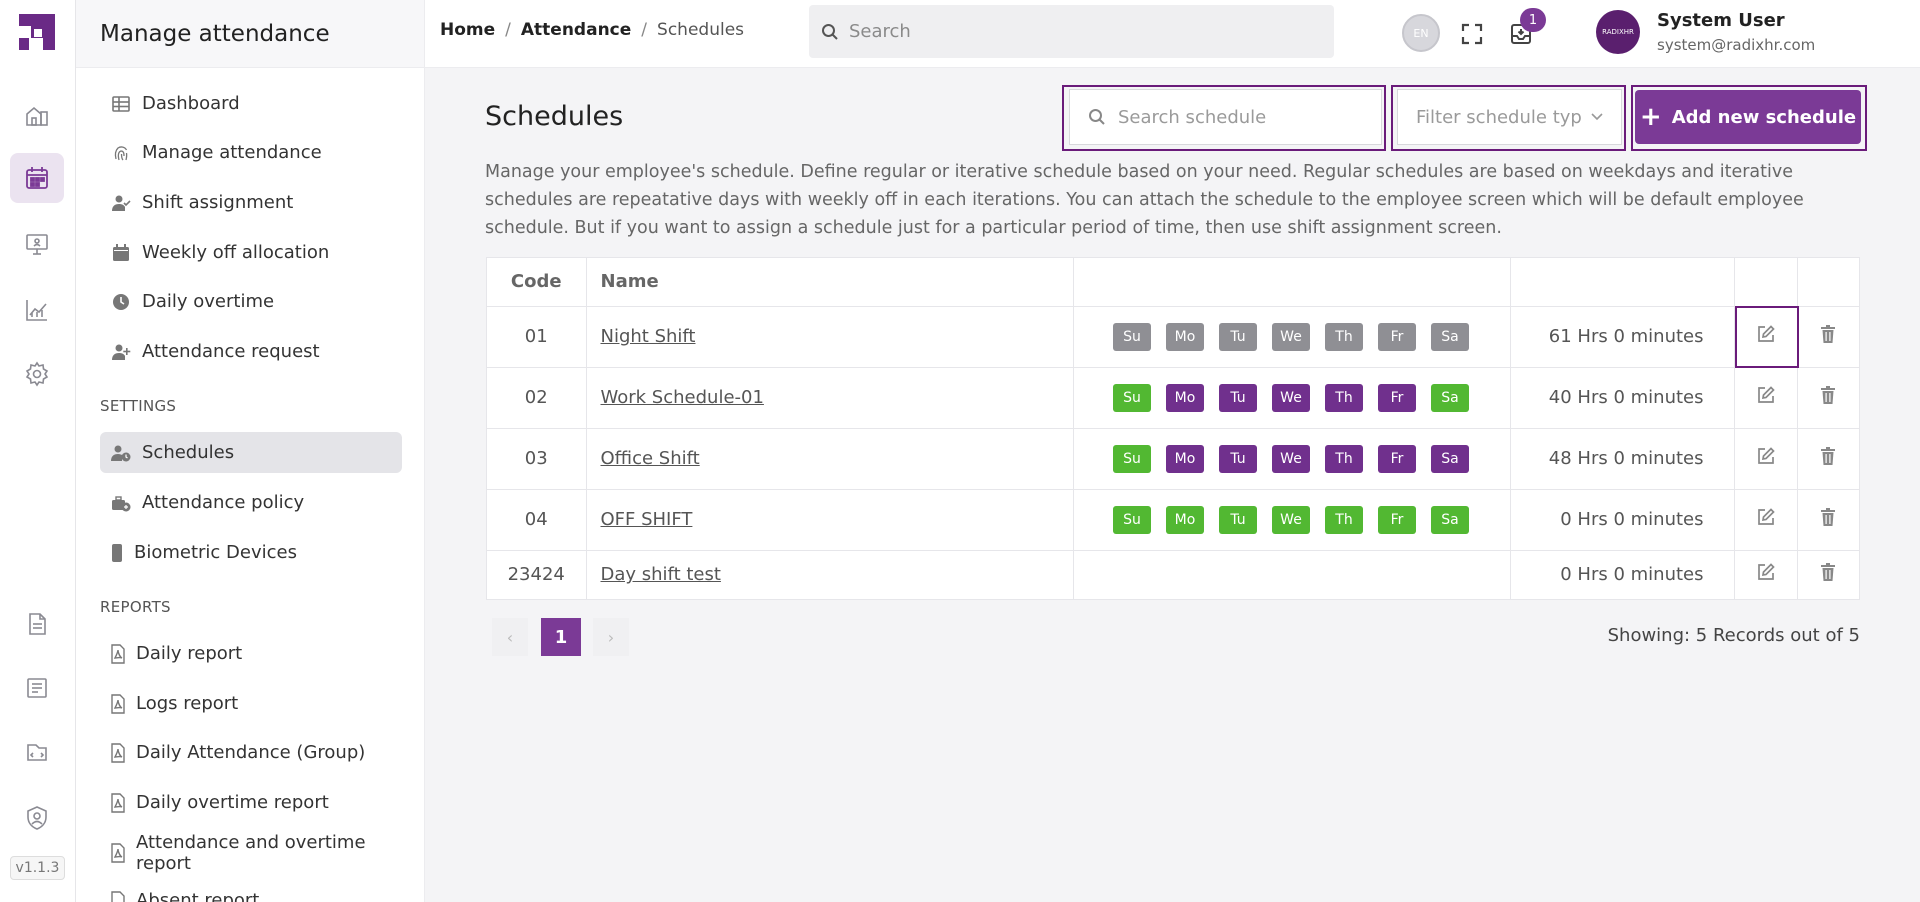 This screenshot has height=902, width=1920. Describe the element at coordinates (510, 637) in the screenshot. I see `pagination-prev: ‹` at that location.